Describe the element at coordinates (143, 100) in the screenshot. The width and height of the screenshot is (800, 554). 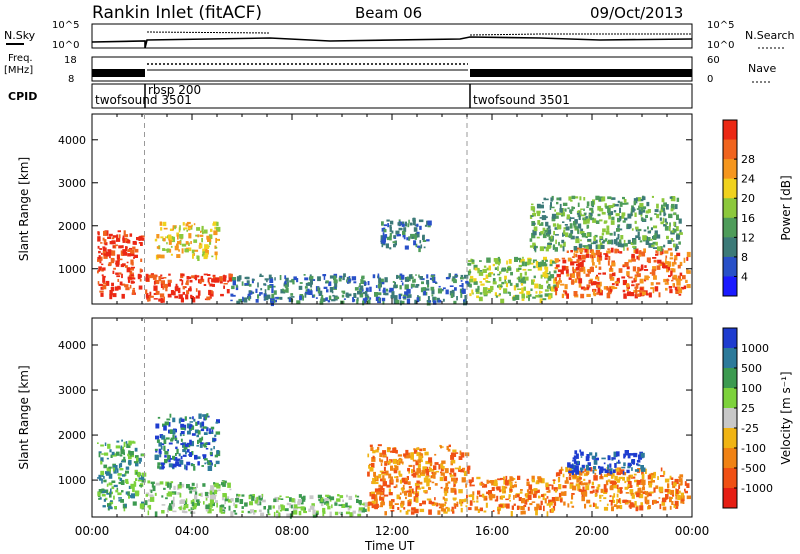
I see `cpid-program-1: twofsound 3501` at that location.